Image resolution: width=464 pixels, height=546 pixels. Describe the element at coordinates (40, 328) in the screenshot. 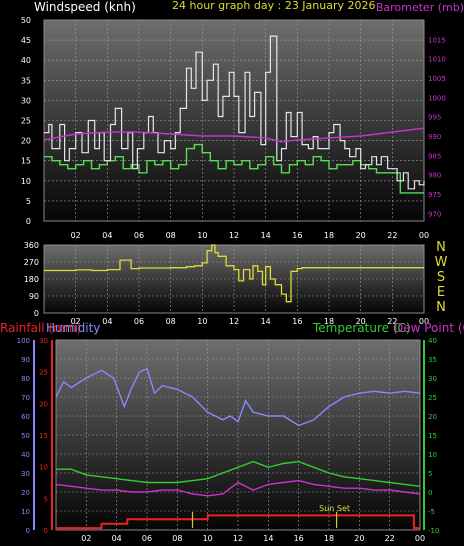

I see `rainfall-label: Rainfall (mm)` at that location.